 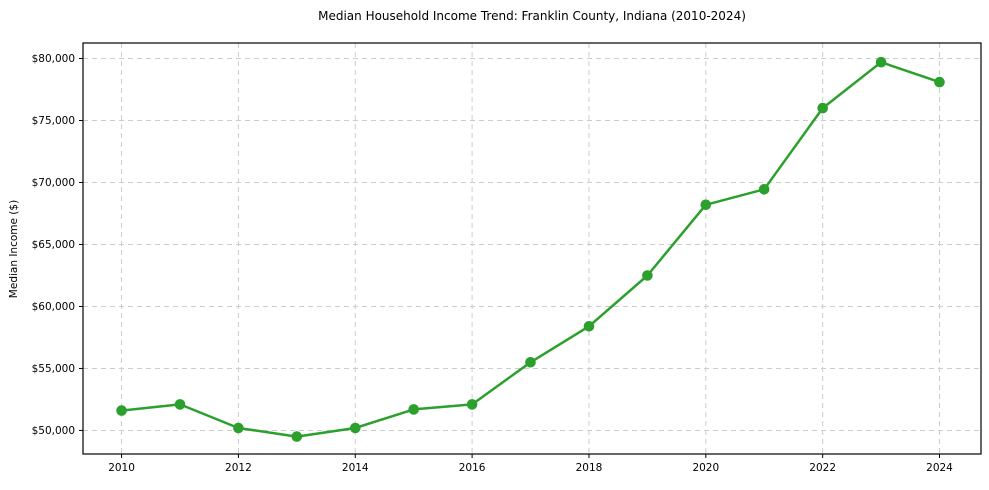 I want to click on y-tick-label: $75,000, so click(x=53, y=121).